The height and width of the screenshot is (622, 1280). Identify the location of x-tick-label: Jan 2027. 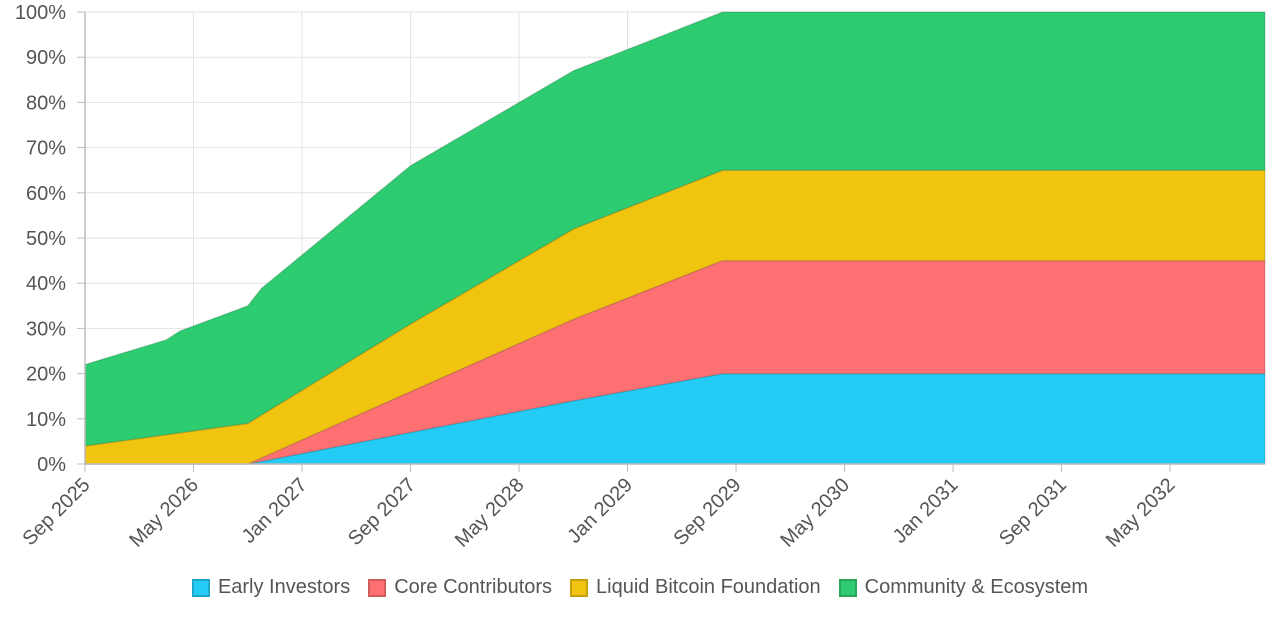
(275, 511).